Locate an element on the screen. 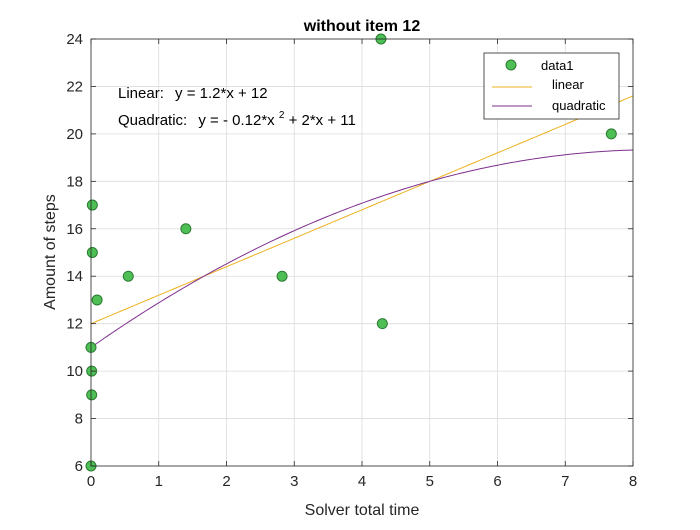  y-tick-label: 6 is located at coordinates (79, 466).